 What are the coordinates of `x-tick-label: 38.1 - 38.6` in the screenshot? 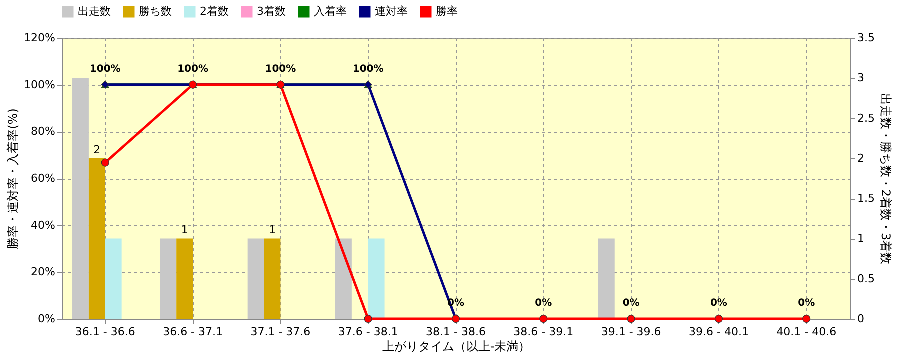 It's located at (456, 332).